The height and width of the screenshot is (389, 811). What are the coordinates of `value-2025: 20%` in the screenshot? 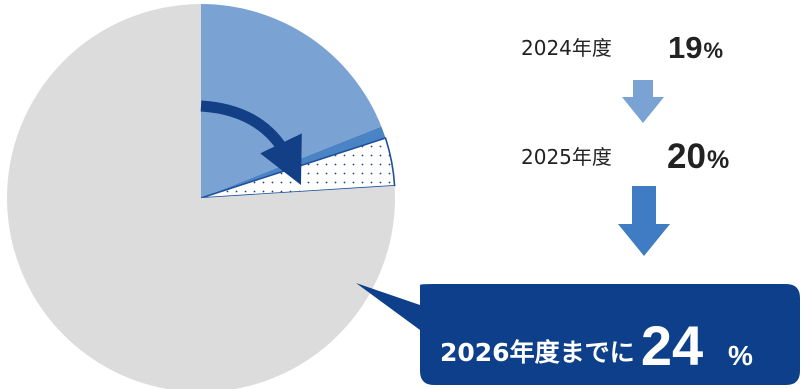 It's located at (698, 156).